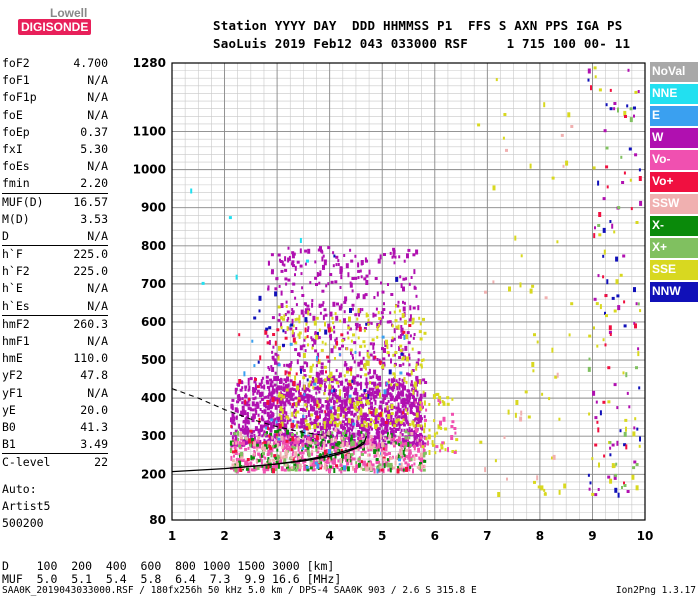 The height and width of the screenshot is (600, 700). Describe the element at coordinates (153, 398) in the screenshot. I see `y-tick-label: 400` at that location.